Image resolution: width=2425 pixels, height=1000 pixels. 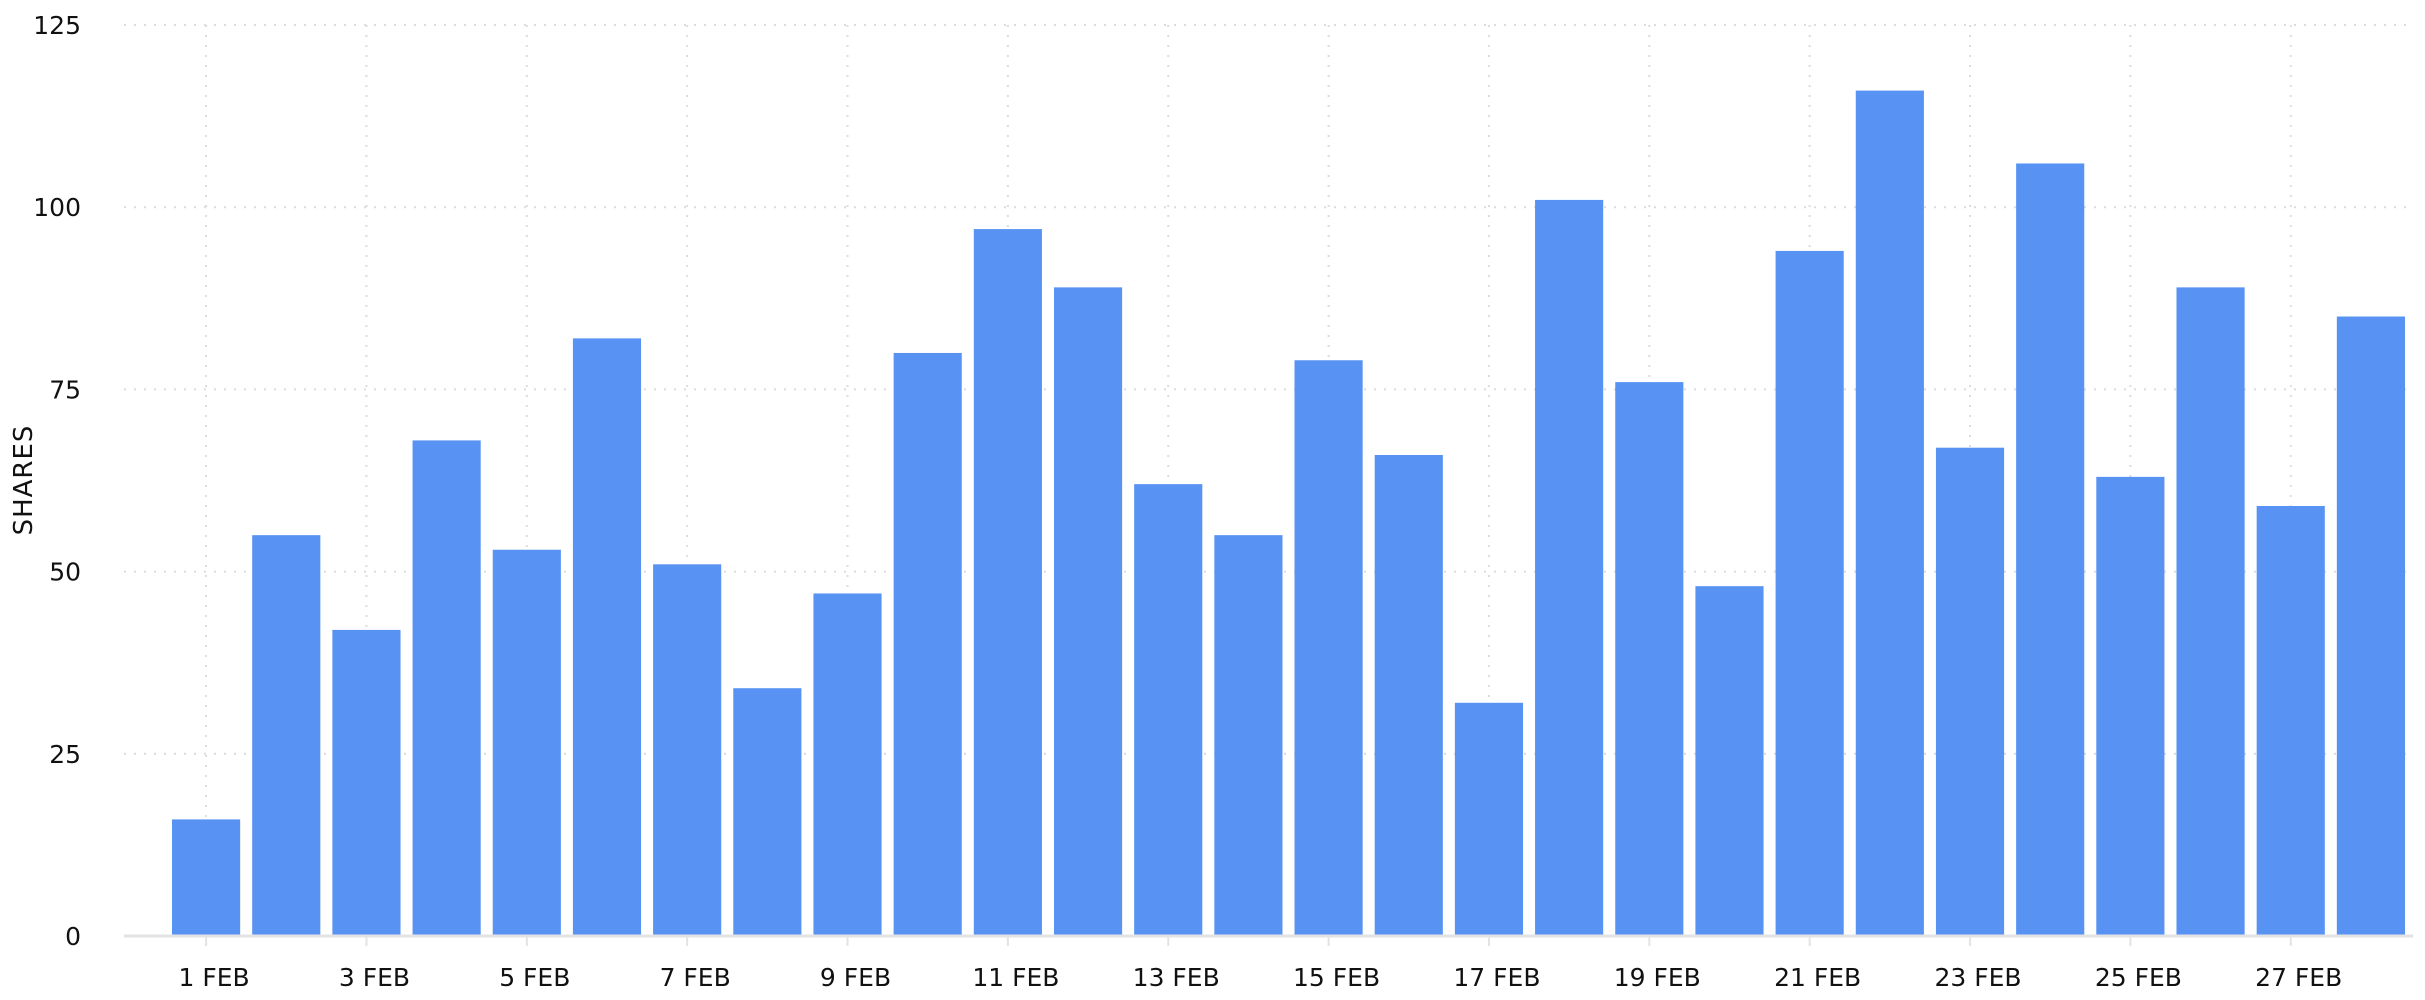 What do you see at coordinates (57, 25) in the screenshot?
I see `y-tick-label: 125` at bounding box center [57, 25].